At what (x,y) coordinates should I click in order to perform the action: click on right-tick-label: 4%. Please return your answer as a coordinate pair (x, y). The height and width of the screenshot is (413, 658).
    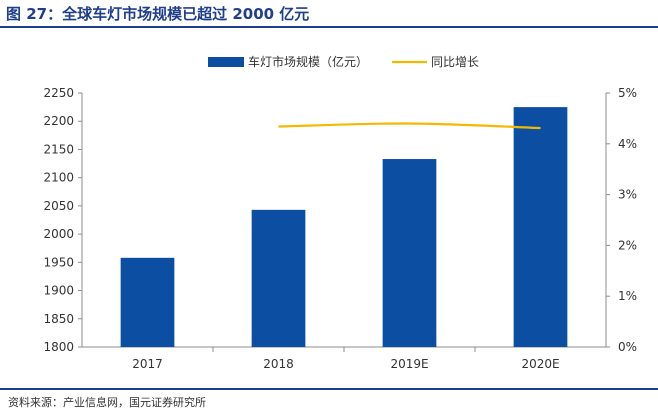
    Looking at the image, I should click on (627, 144).